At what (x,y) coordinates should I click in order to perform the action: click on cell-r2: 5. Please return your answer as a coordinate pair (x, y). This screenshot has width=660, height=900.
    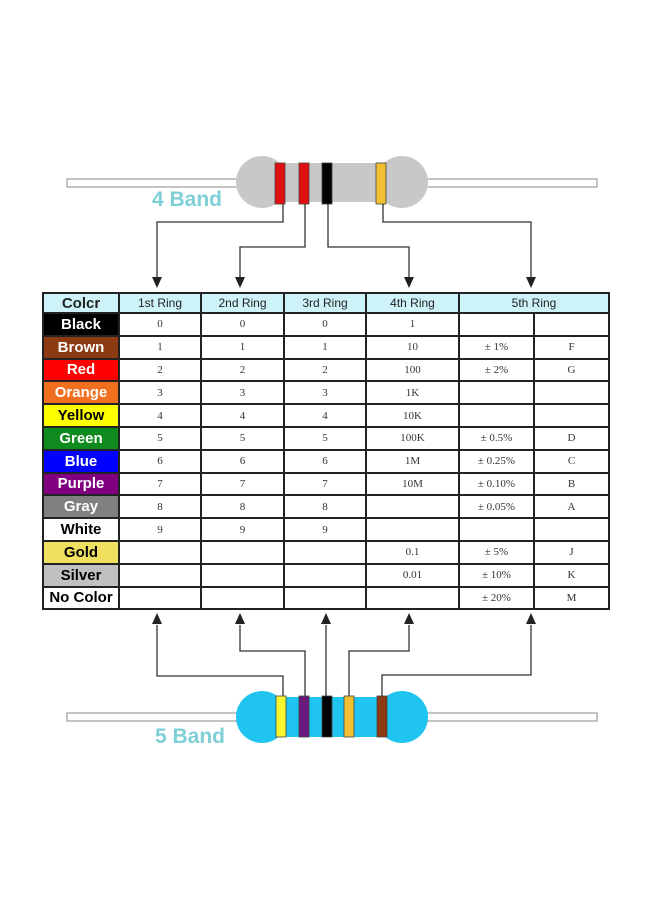
    Looking at the image, I should click on (242, 438).